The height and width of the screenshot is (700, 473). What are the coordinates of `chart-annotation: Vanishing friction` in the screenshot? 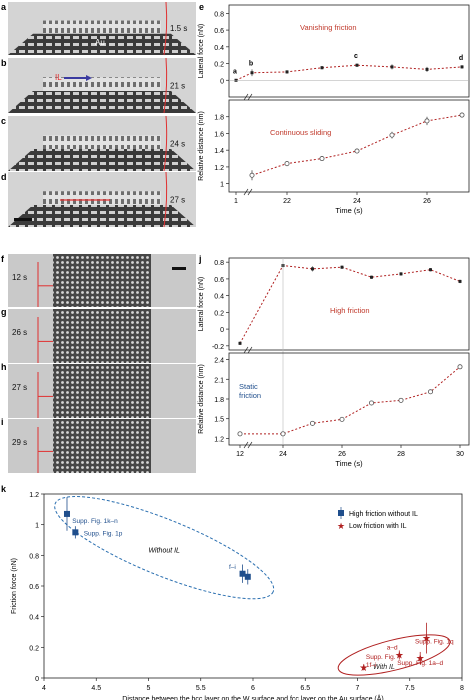 It's located at (328, 27).